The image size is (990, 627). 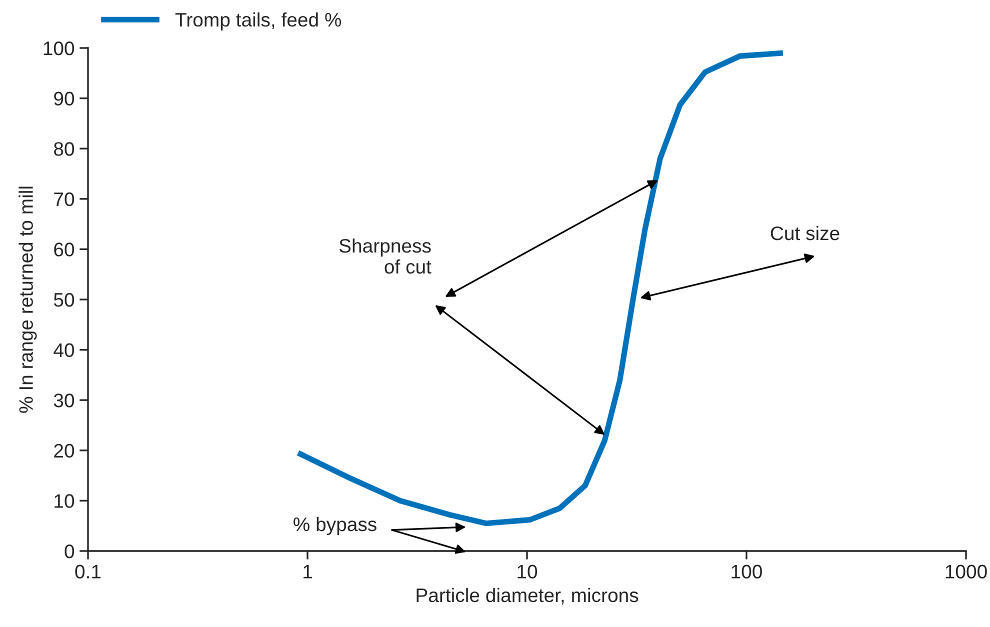 I want to click on annotation: Cut size, so click(x=805, y=233).